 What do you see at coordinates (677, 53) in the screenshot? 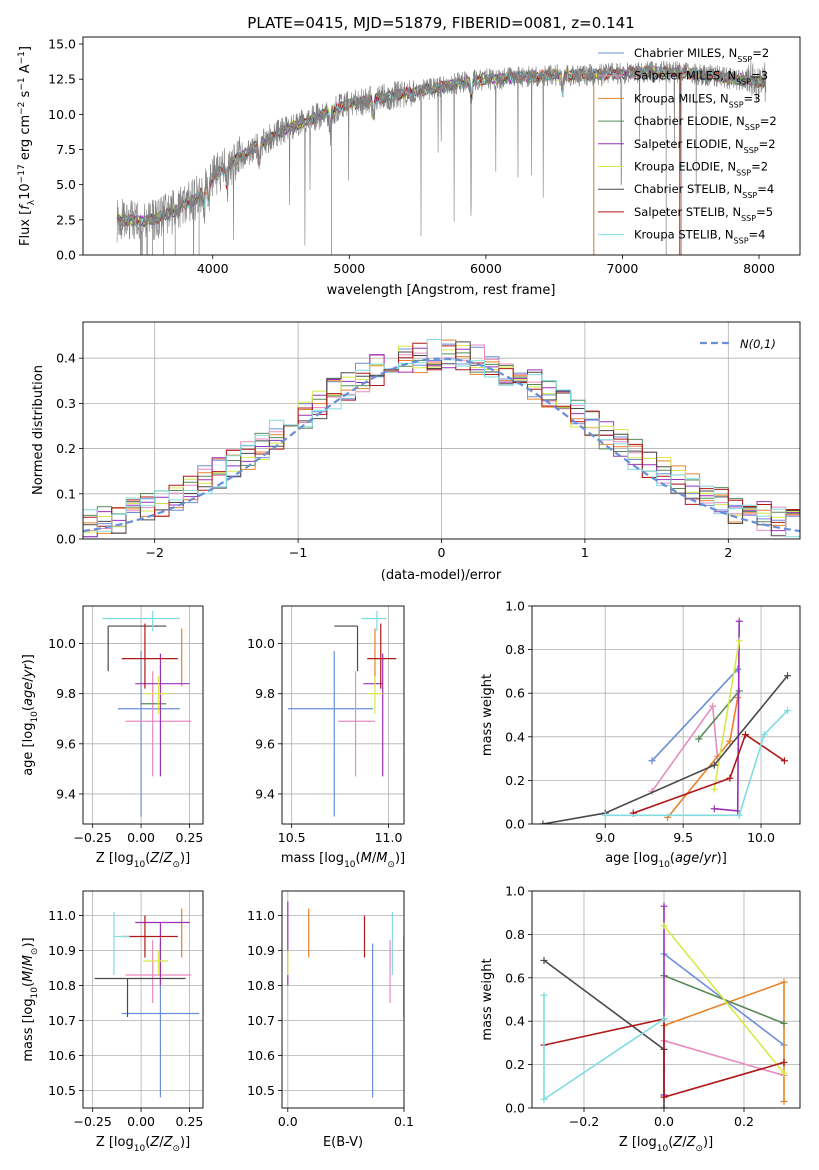
I see `legend-model: Chabrier MILES` at bounding box center [677, 53].